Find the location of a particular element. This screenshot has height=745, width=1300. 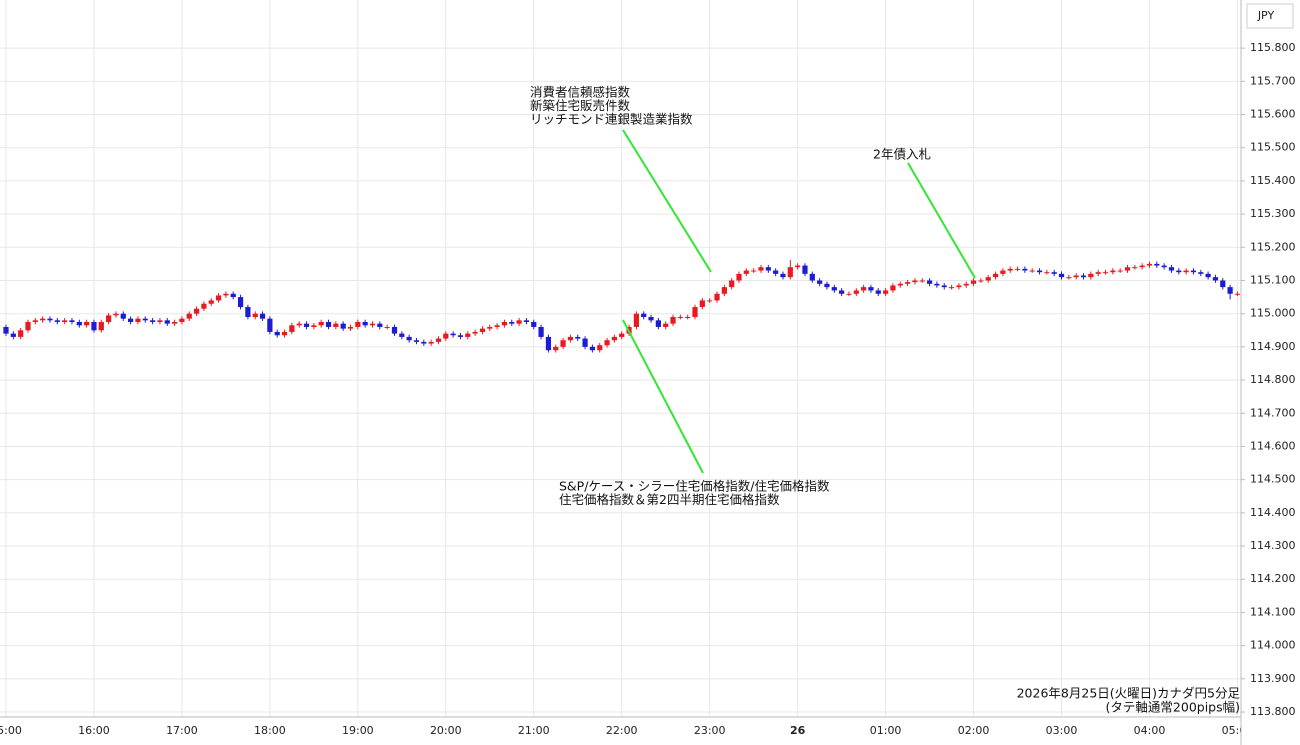

annotation-text: 消費者信頼感指数 is located at coordinates (580, 92).